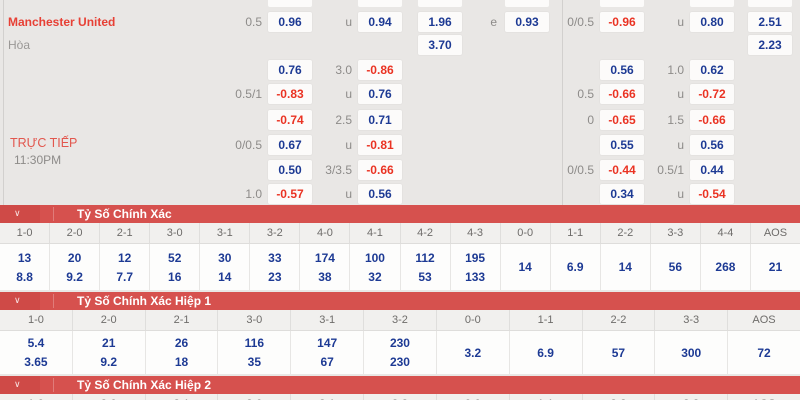  Describe the element at coordinates (400, 214) in the screenshot. I see `section-header: ∨ Tỷ Số Chính Xác` at that location.